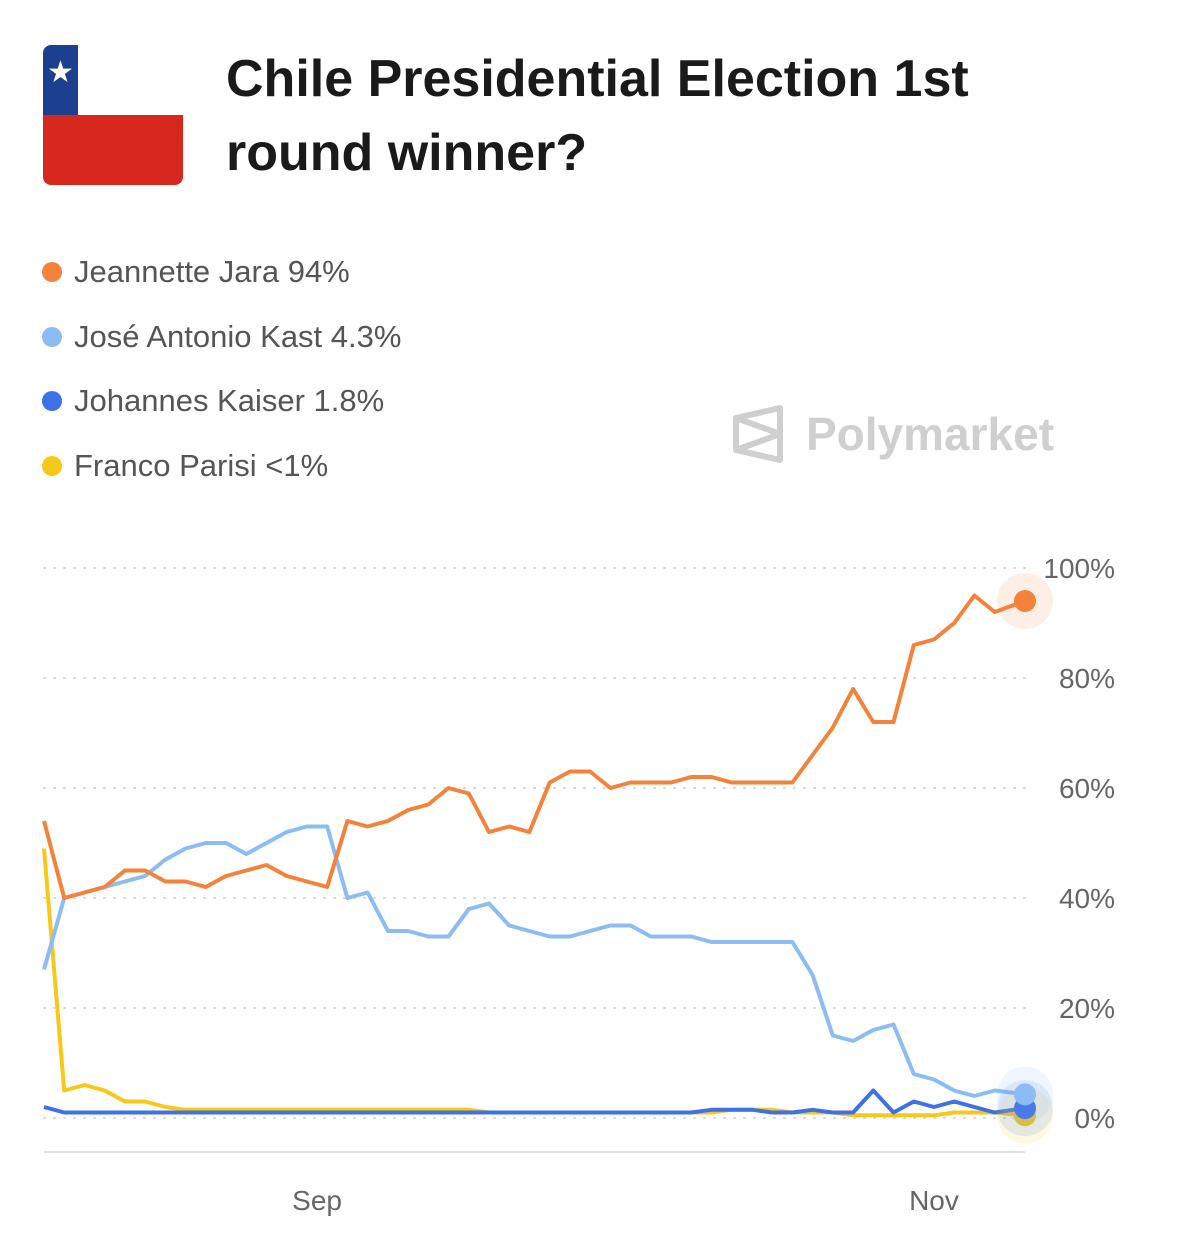  Describe the element at coordinates (1087, 788) in the screenshot. I see `y-tick-label: 60%` at that location.